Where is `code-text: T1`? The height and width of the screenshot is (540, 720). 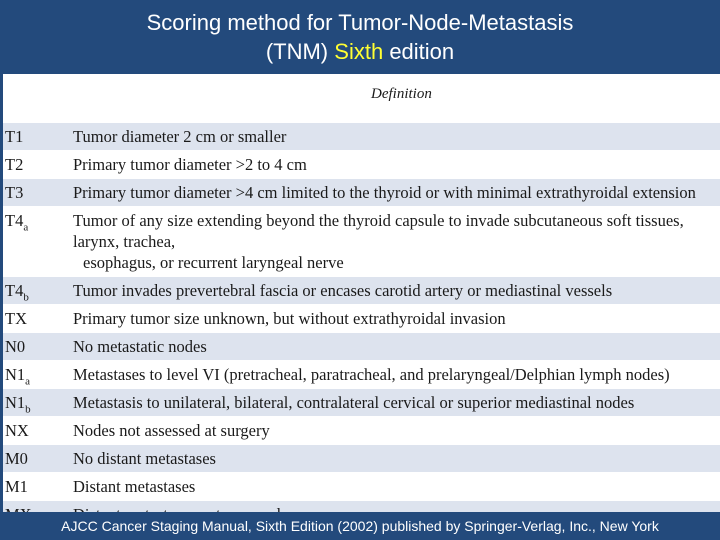 code-text: T1 is located at coordinates (14, 136).